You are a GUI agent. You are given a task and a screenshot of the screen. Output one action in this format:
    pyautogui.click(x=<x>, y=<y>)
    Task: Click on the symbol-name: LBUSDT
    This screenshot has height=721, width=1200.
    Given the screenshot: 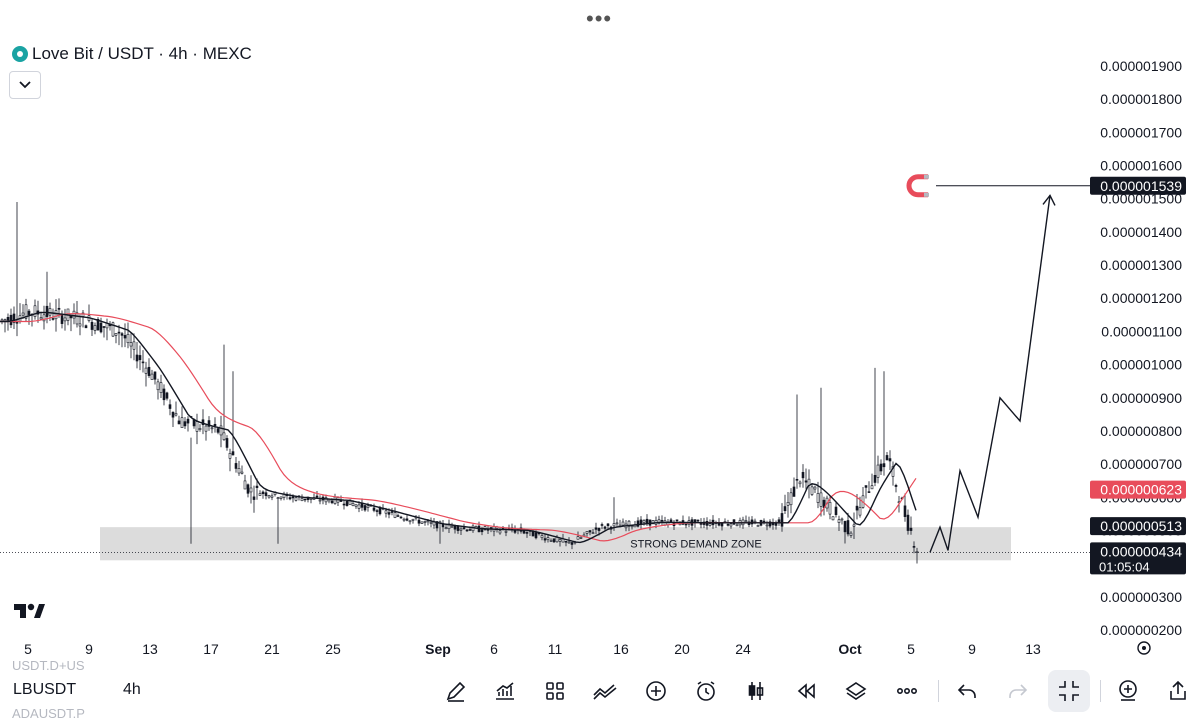 What is the action you would take?
    pyautogui.click(x=45, y=689)
    